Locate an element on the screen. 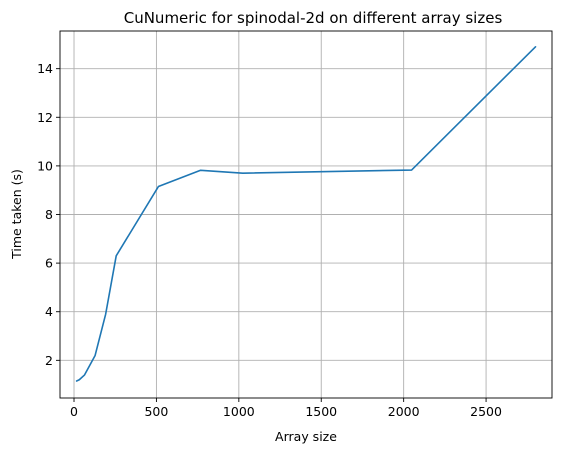 The height and width of the screenshot is (453, 563). y-tick-label: 8 is located at coordinates (49, 214).